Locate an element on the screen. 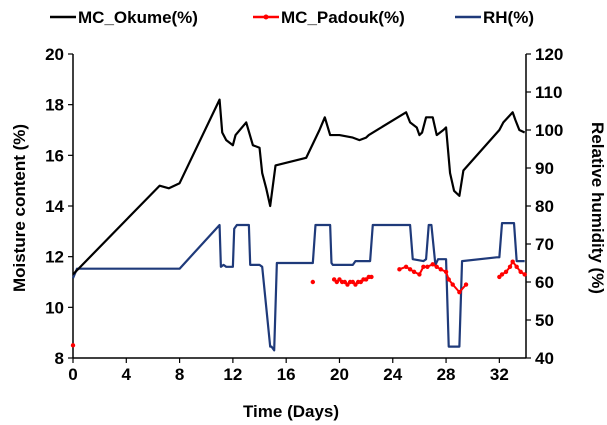  y-axis-title-left: Moisture content (%) is located at coordinates (19, 208).